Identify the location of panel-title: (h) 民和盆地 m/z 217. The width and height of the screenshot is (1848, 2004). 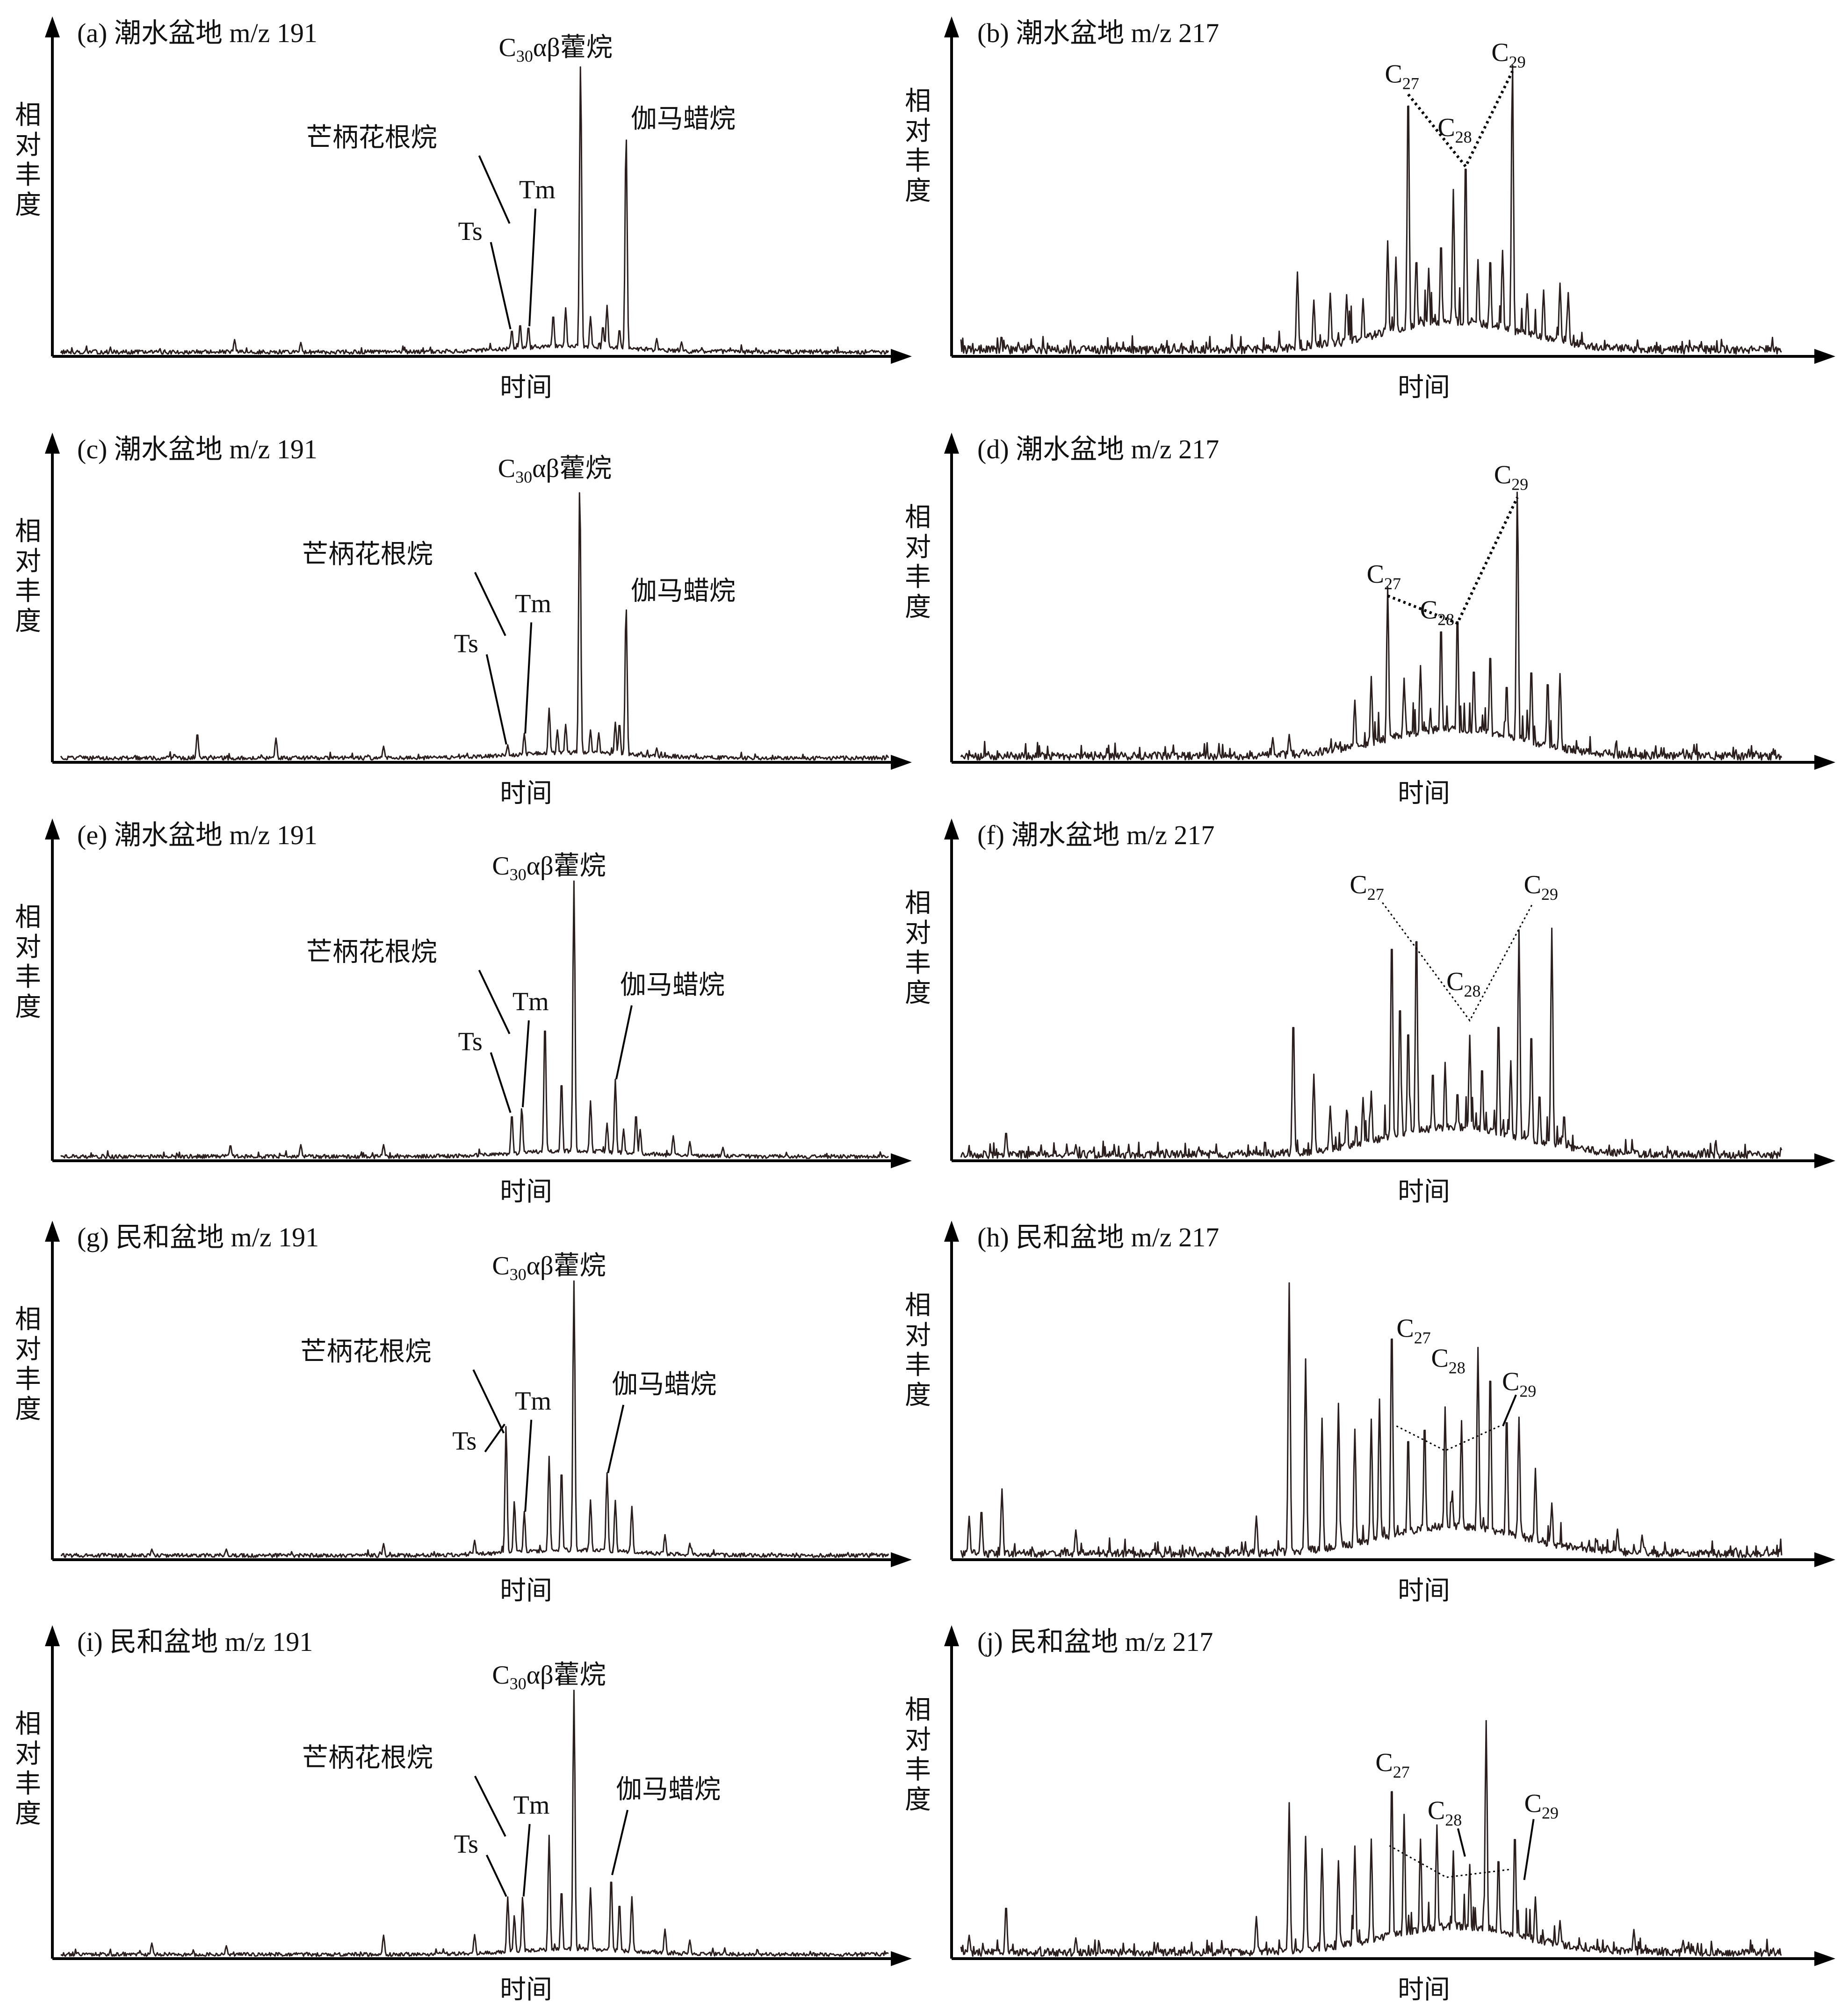
(1098, 1237).